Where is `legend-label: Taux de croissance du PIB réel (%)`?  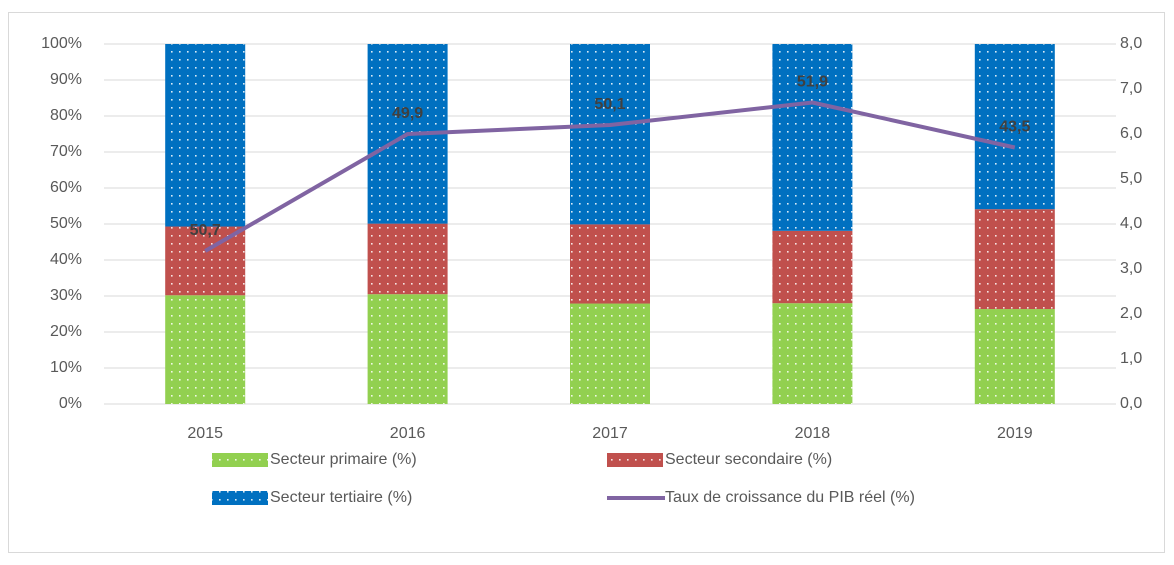
legend-label: Taux de croissance du PIB réel (%) is located at coordinates (790, 497).